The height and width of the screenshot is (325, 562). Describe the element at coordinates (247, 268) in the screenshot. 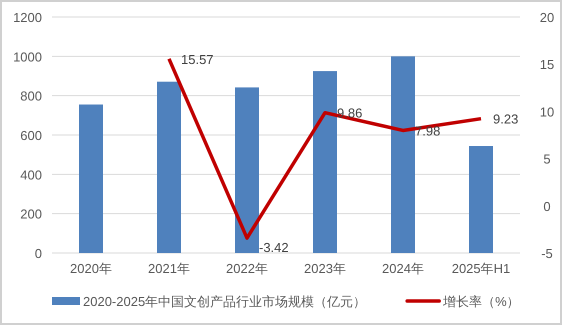

I see `x-tick-label: 2022年` at that location.